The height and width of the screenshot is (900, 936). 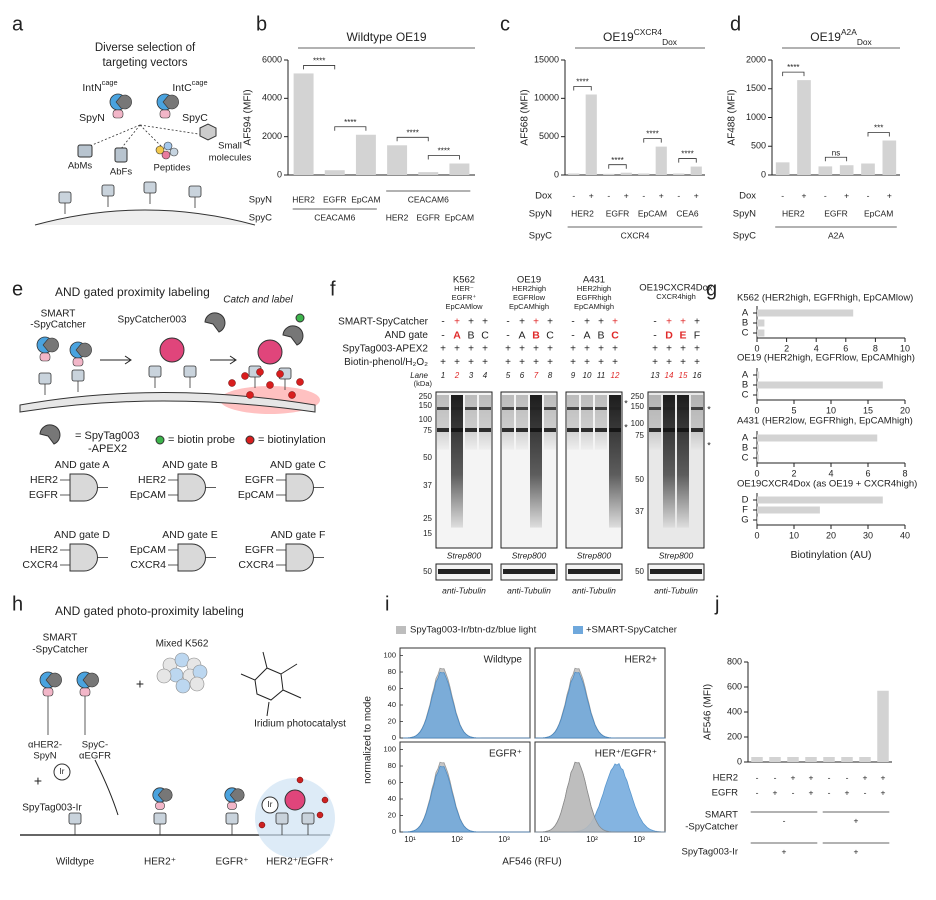 What do you see at coordinates (883, 792) in the screenshot?
I see `row-cell: +` at bounding box center [883, 792].